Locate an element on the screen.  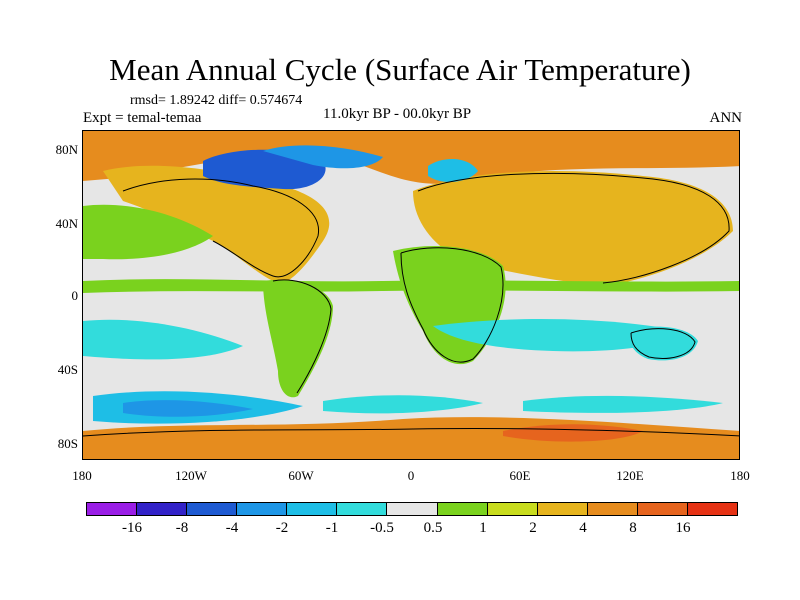
coastline-eurasia is located at coordinates (573, 228).